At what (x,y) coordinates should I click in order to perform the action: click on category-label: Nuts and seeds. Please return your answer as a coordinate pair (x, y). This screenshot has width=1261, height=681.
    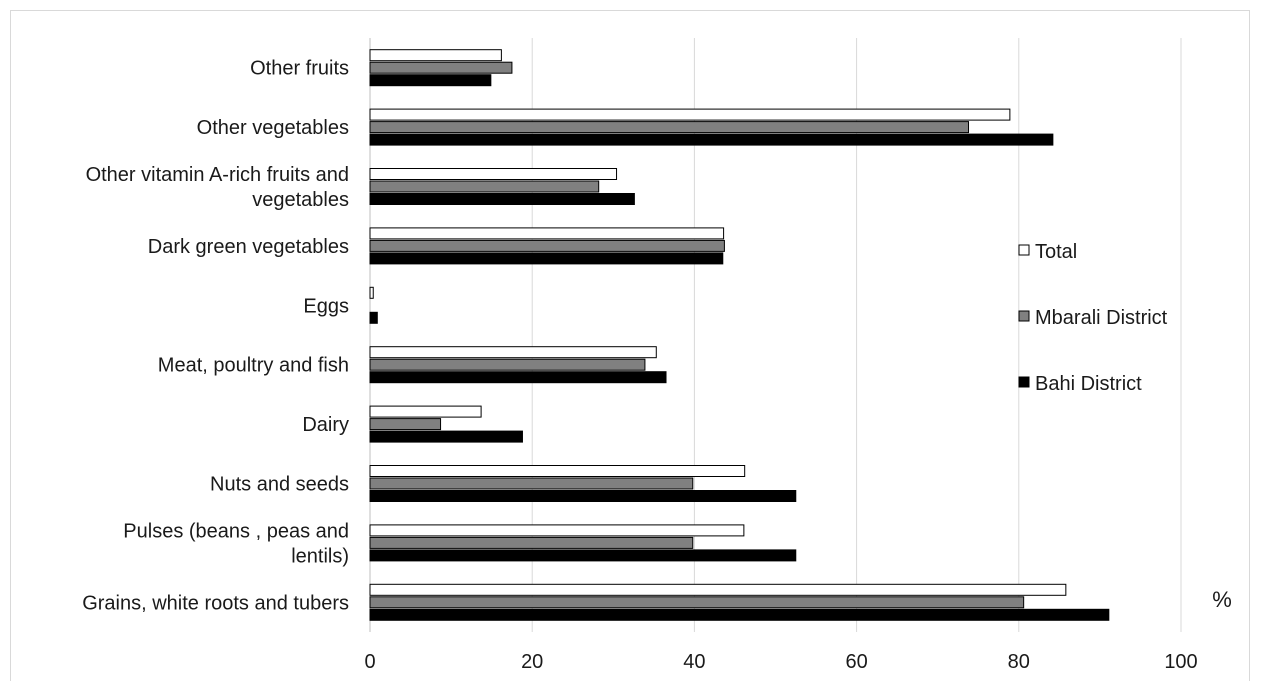
    Looking at the image, I should click on (279, 485).